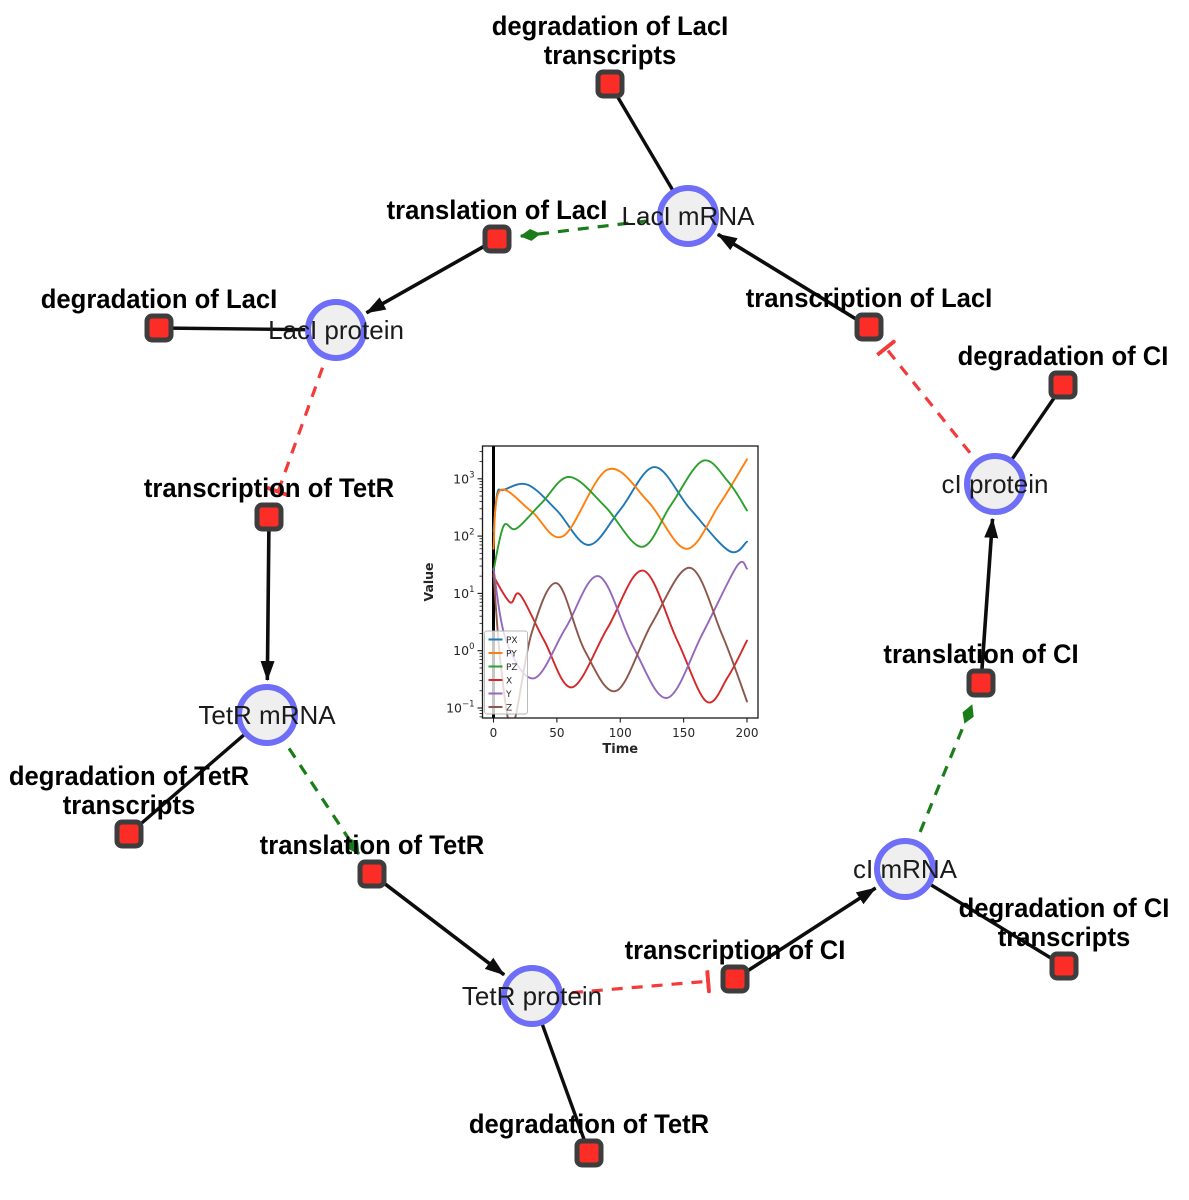 This screenshot has width=1189, height=1200. I want to click on reaction-label-translation-laci: translation of LacI, so click(497, 209).